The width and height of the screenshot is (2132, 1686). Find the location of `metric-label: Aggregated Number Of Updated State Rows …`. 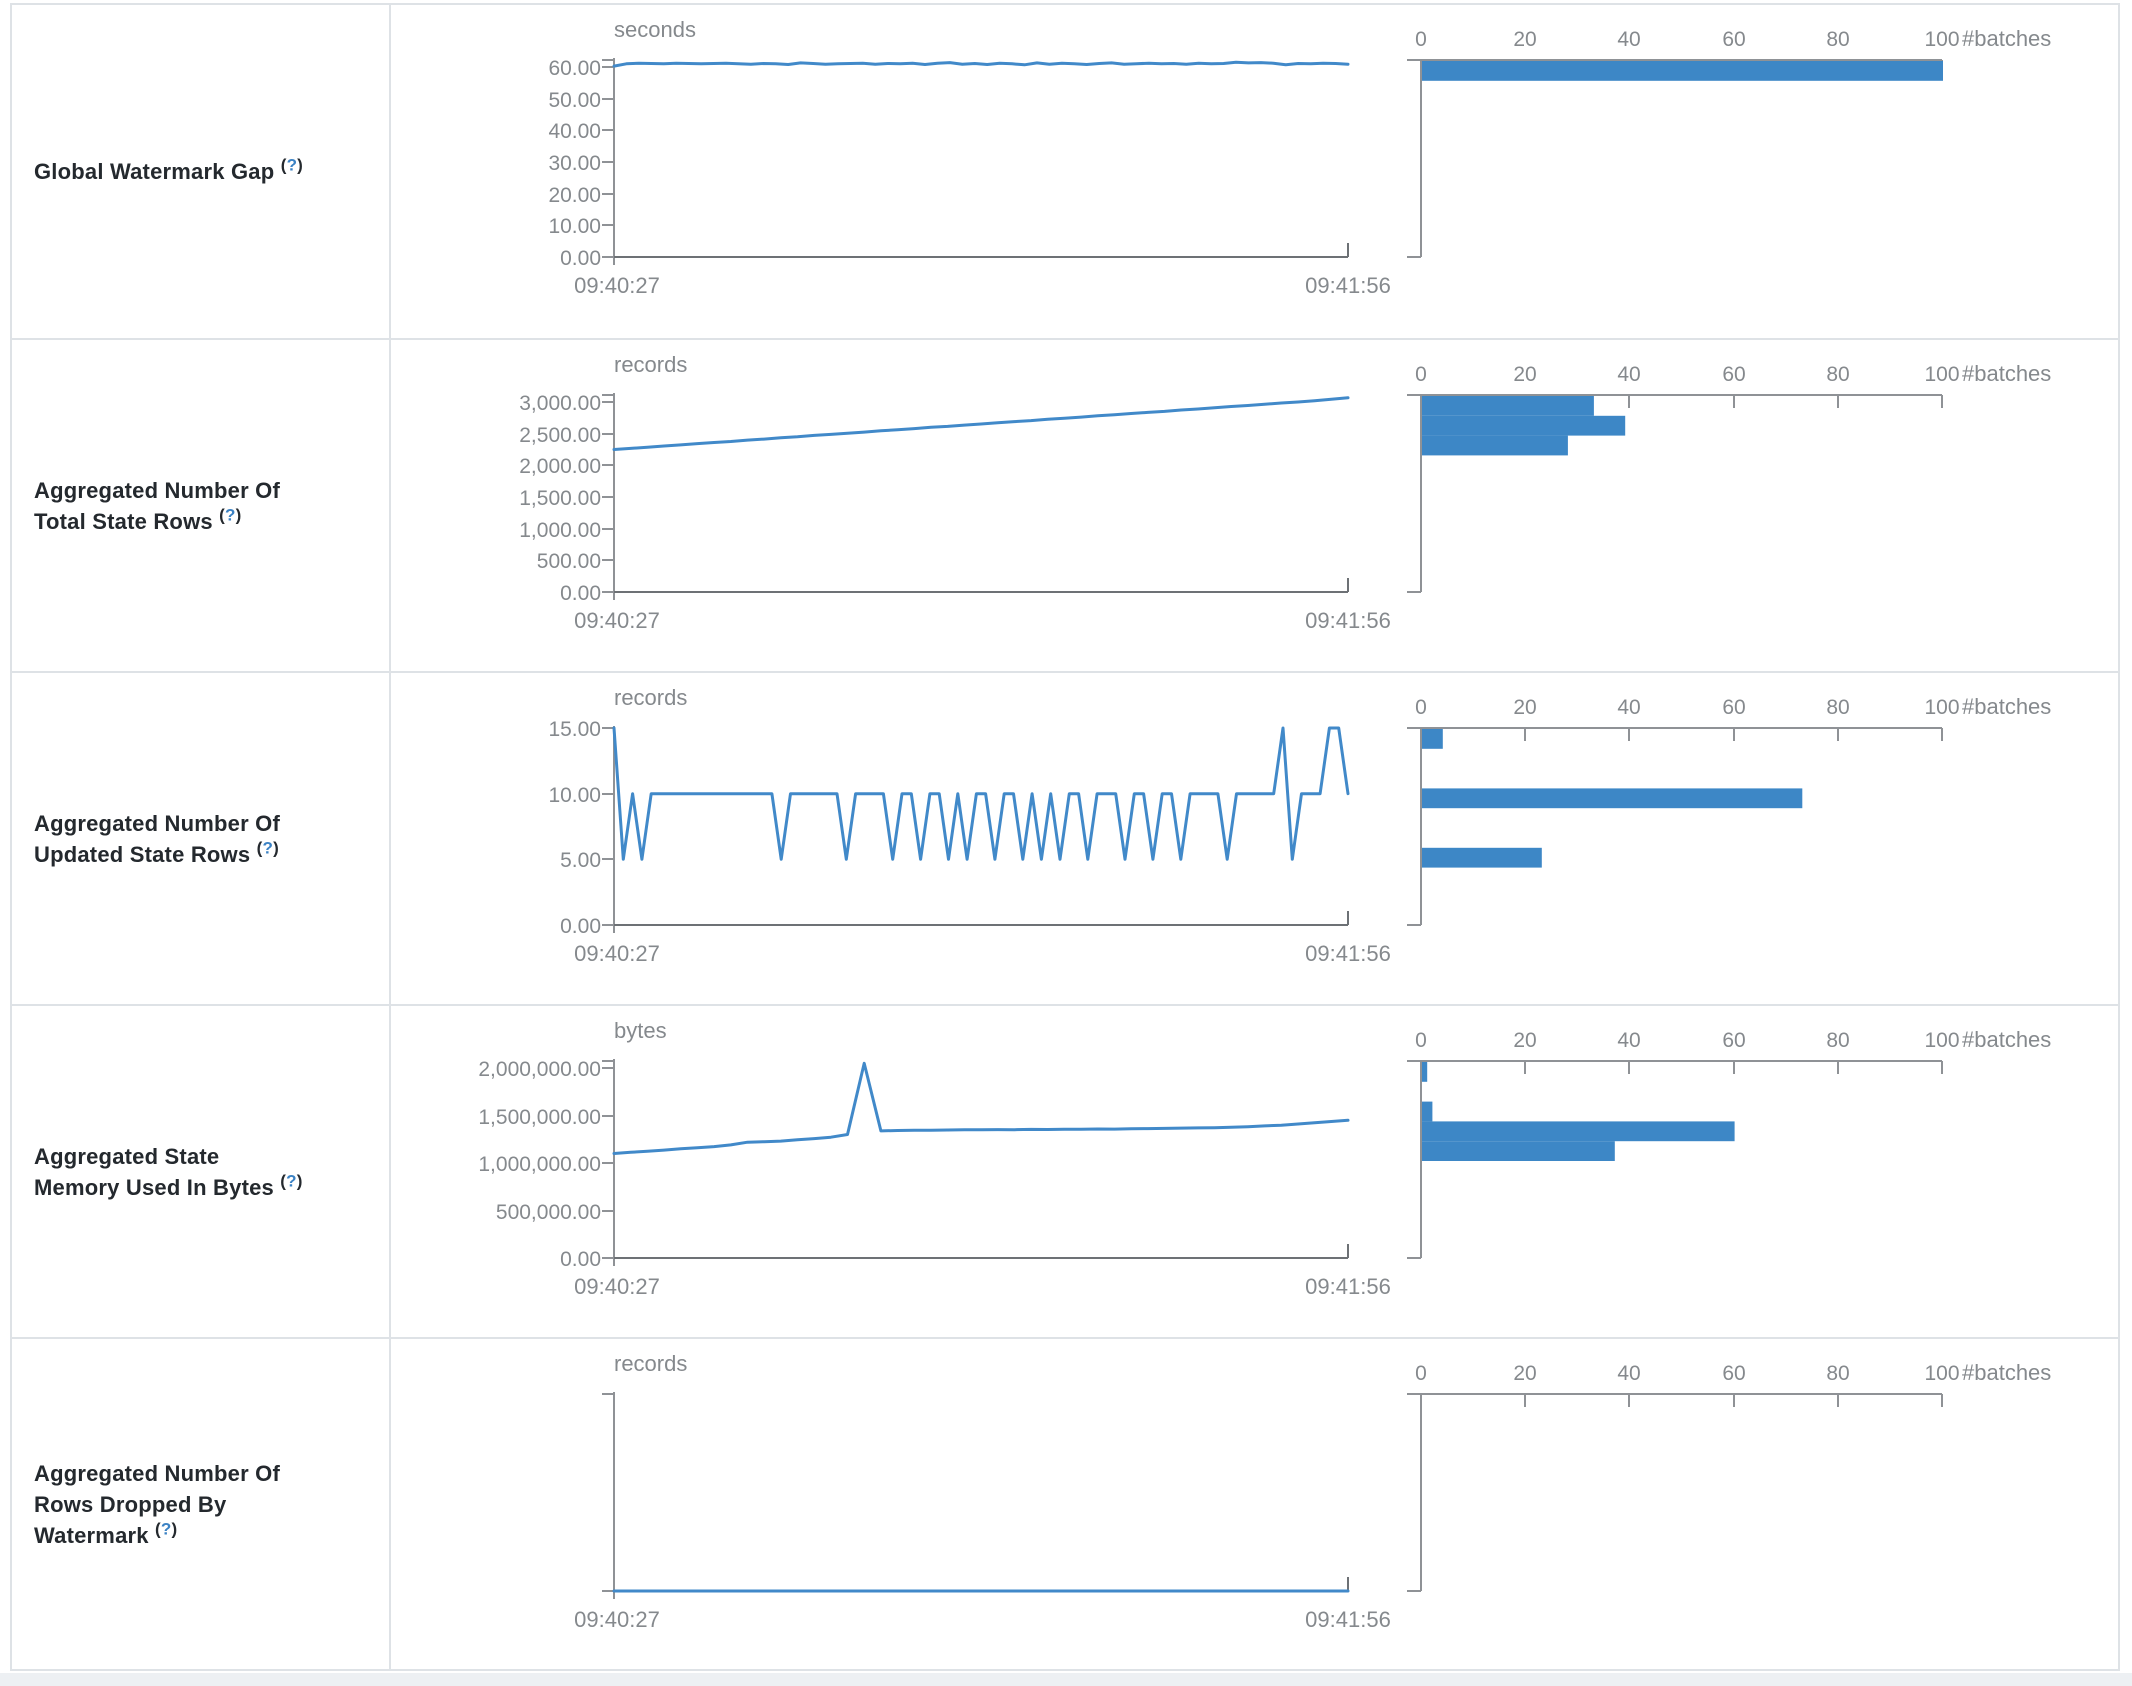

metric-label: Aggregated Number Of Updated State Rows … is located at coordinates (169, 839).